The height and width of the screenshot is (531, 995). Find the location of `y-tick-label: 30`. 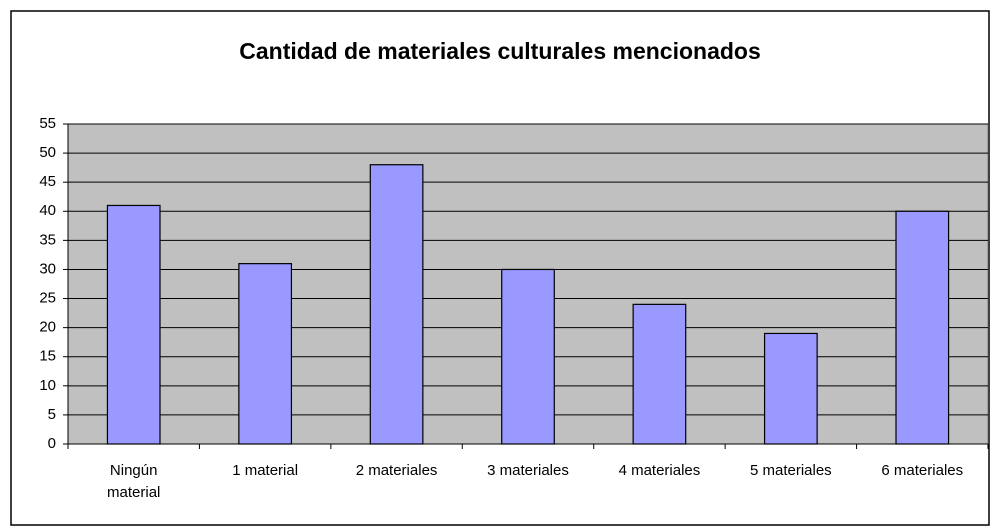

y-tick-label: 30 is located at coordinates (47, 268).